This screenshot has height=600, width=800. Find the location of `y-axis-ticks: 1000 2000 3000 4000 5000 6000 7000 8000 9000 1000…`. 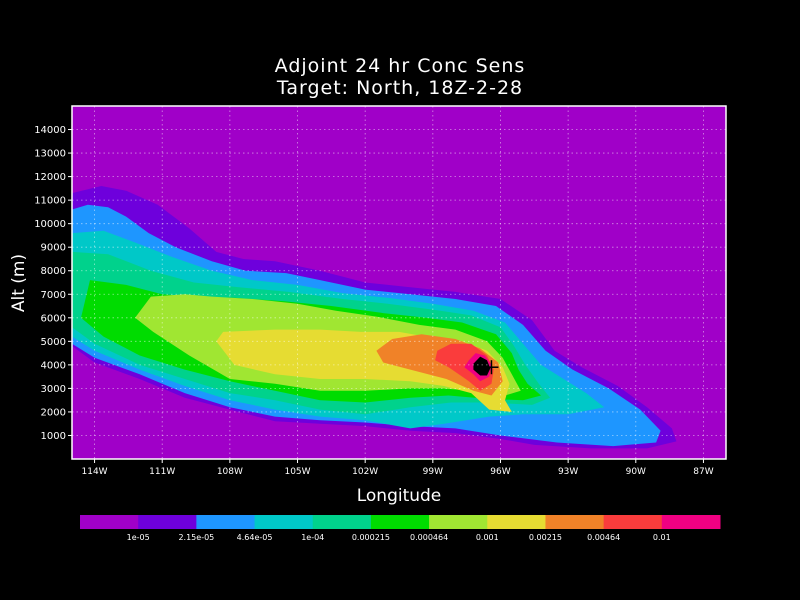

y-axis-ticks: 1000 2000 3000 4000 5000 6000 7000 8000 9000 1000… is located at coordinates (53, 283).